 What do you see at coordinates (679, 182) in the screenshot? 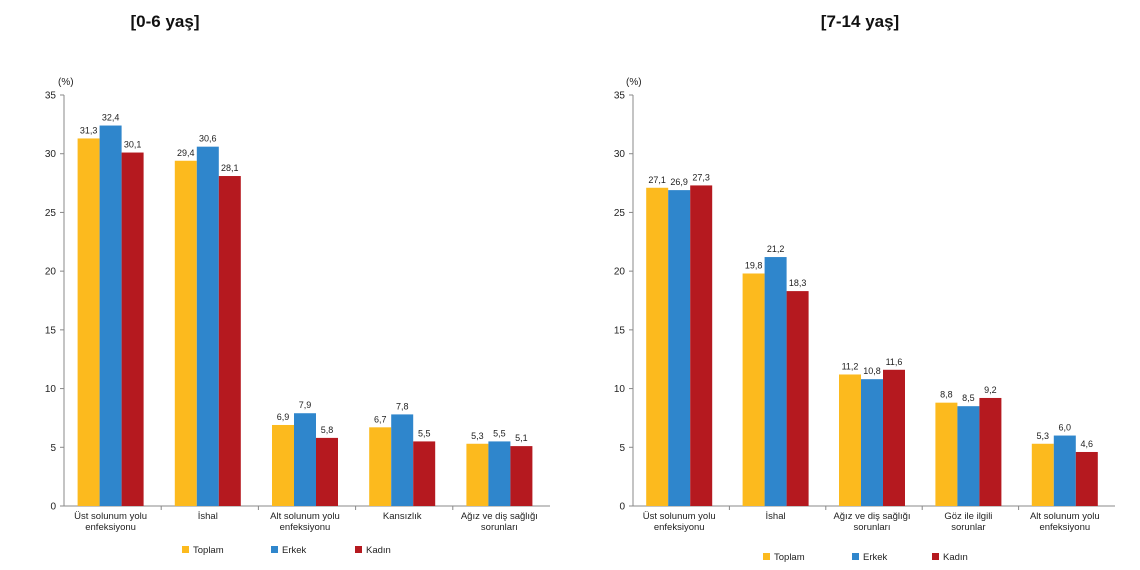
I see `bar-value-label: 26,9` at bounding box center [679, 182].